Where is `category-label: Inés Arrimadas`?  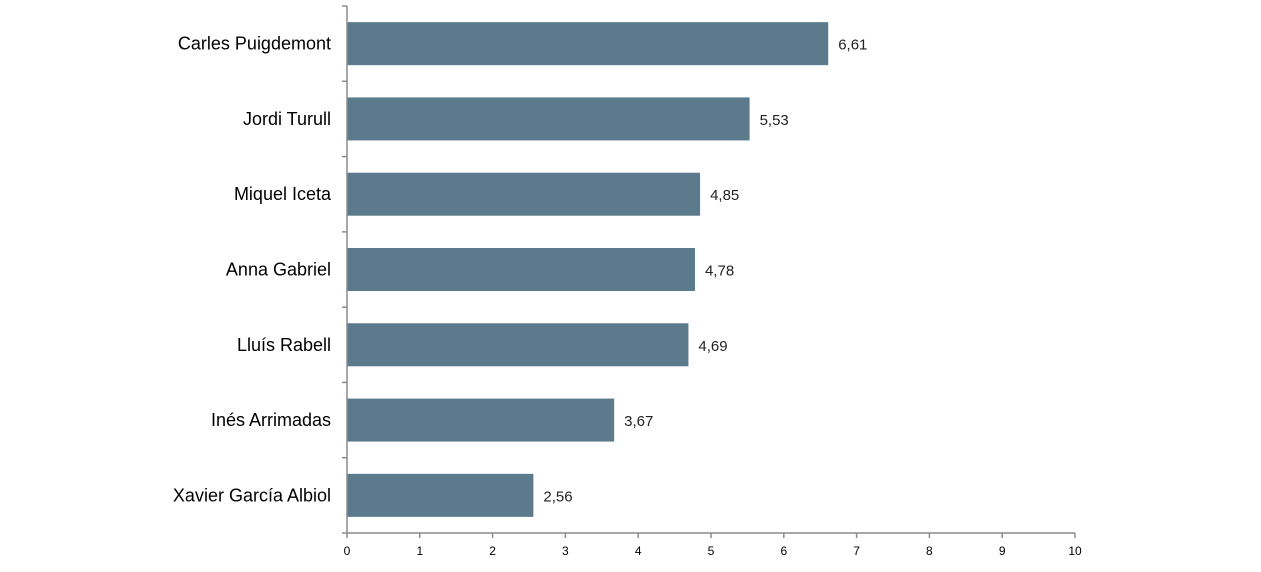
category-label: Inés Arrimadas is located at coordinates (271, 420).